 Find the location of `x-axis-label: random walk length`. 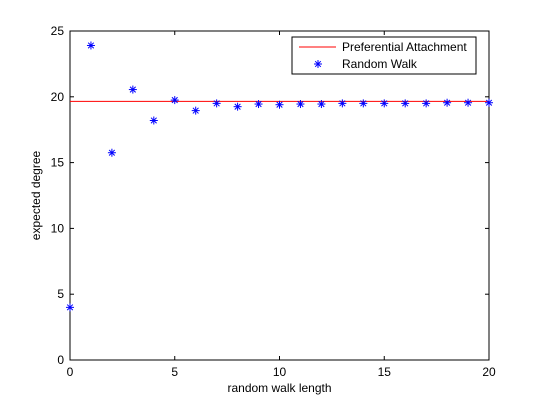

x-axis-label: random walk length is located at coordinates (279, 388).